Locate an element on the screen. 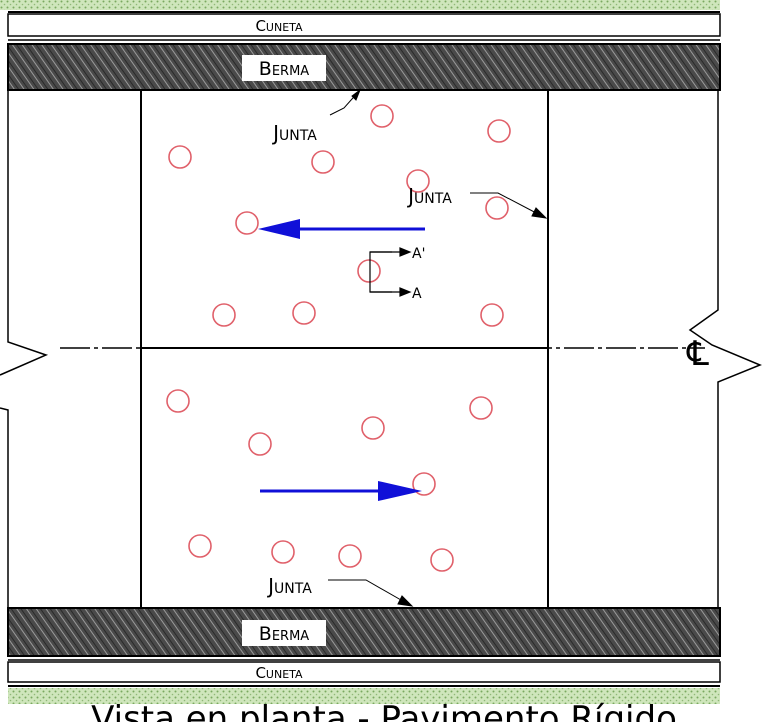  centerline-symbol: ℄ is located at coordinates (697, 354).